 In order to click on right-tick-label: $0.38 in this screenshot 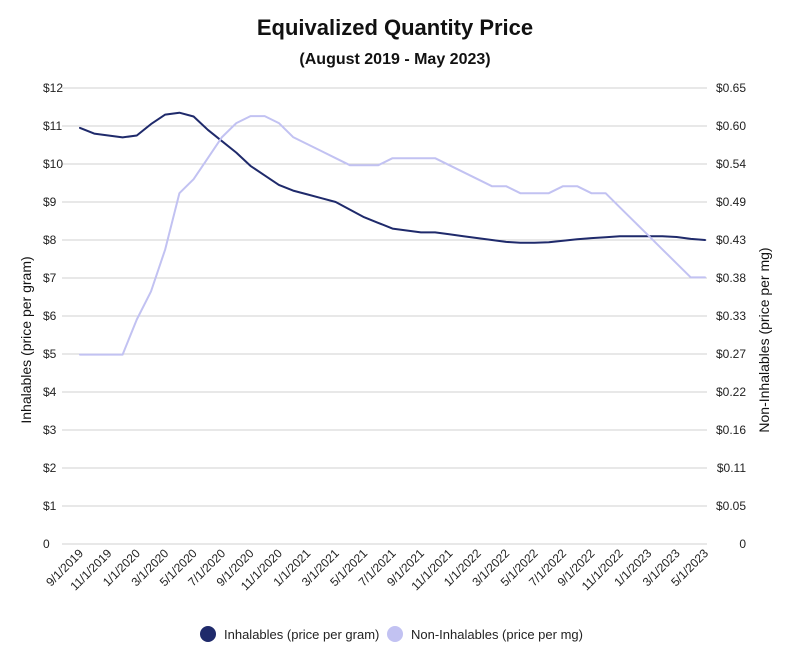, I will do `click(731, 278)`.